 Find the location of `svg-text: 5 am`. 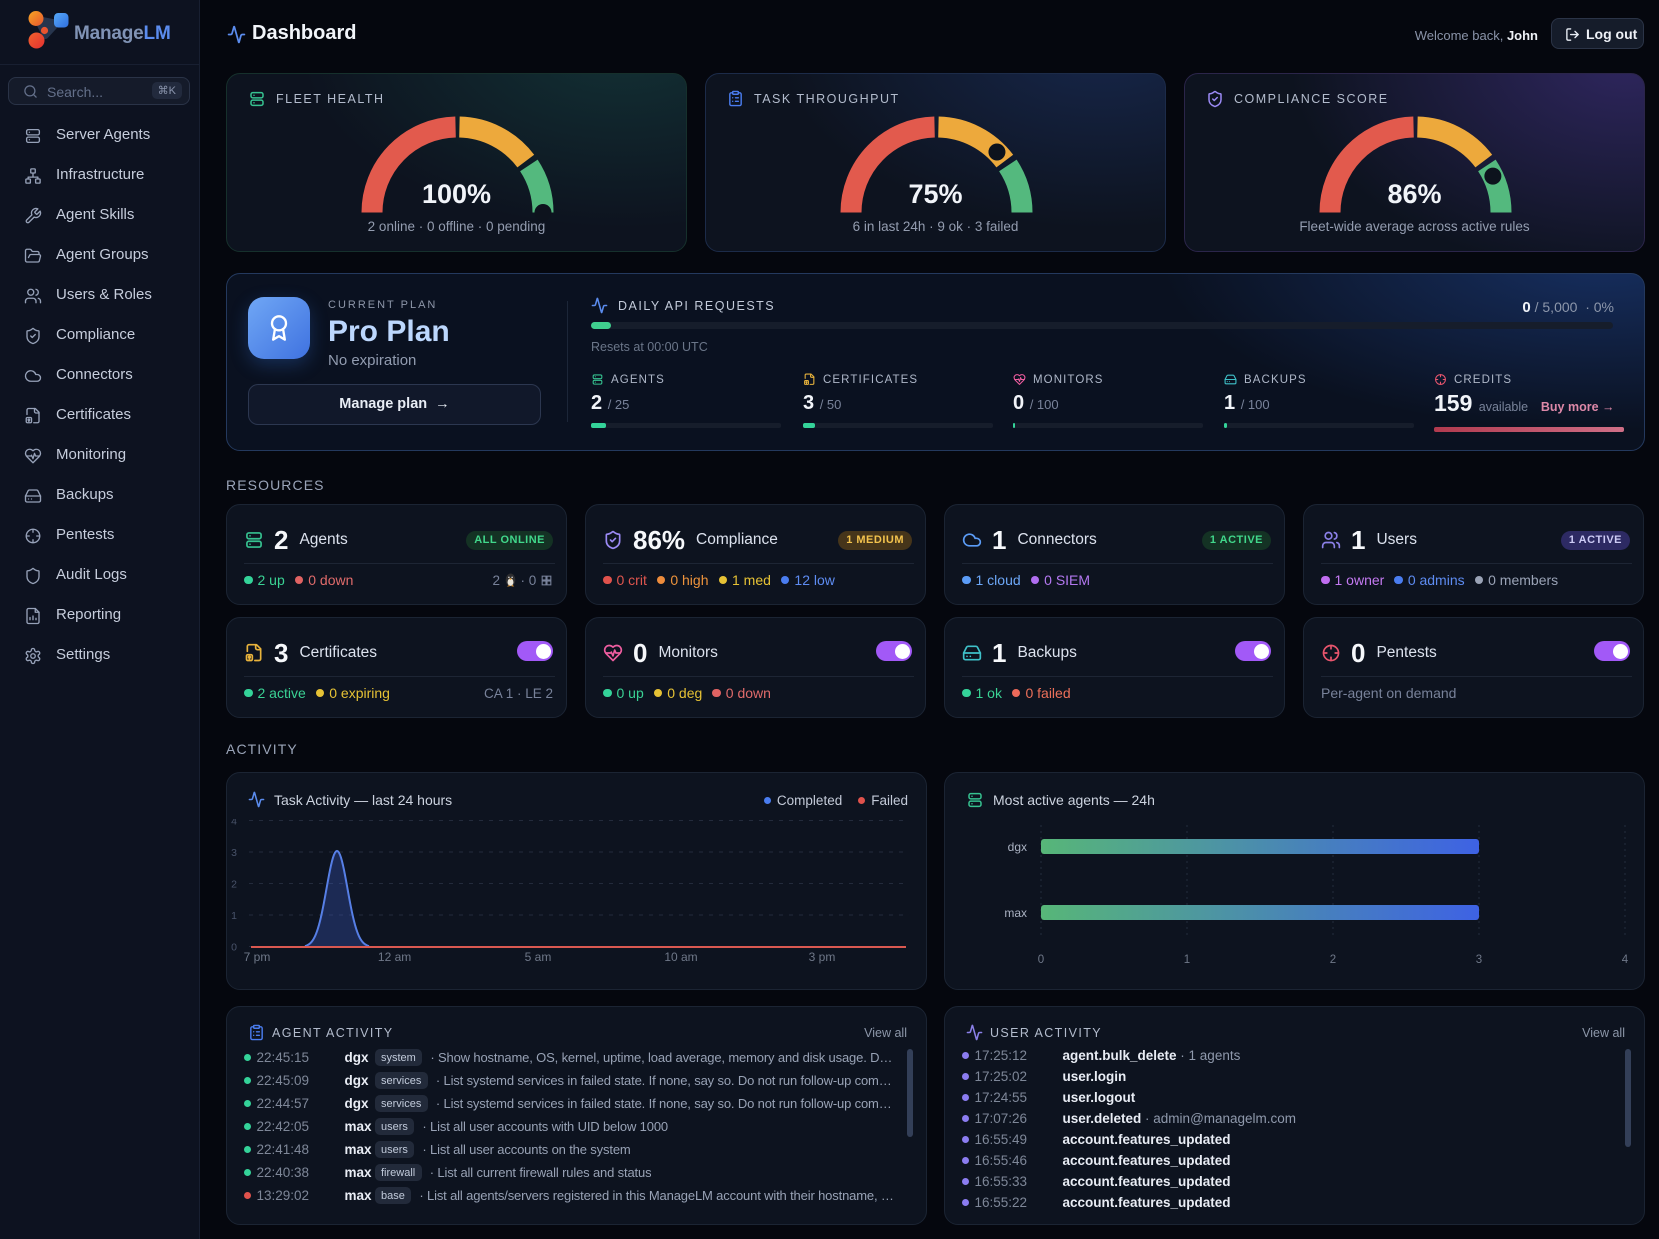

svg-text: 5 am is located at coordinates (538, 957).